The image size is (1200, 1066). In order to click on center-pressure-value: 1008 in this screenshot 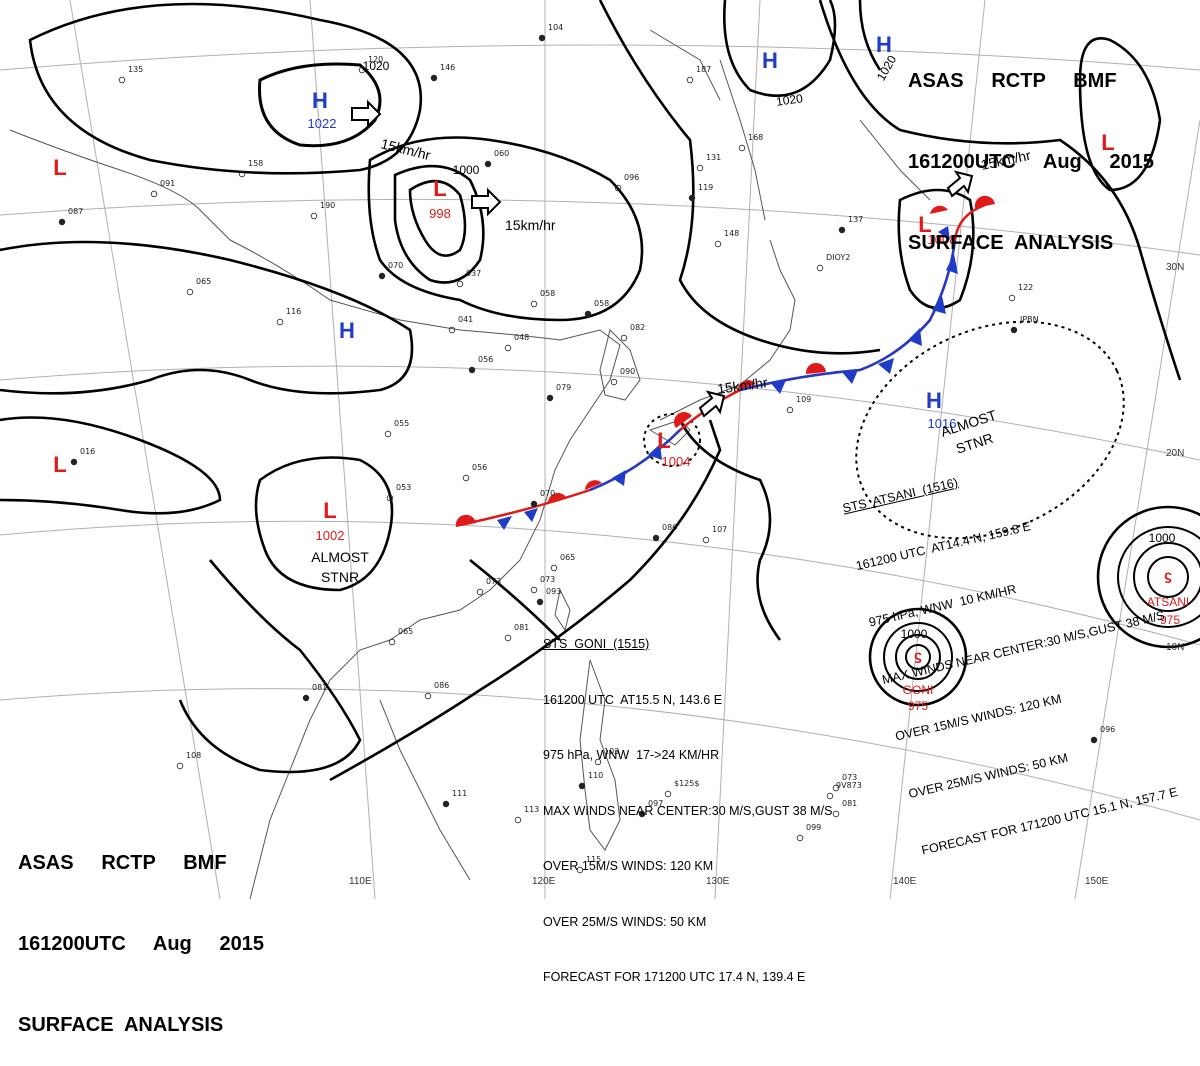, I will do `click(942, 239)`.